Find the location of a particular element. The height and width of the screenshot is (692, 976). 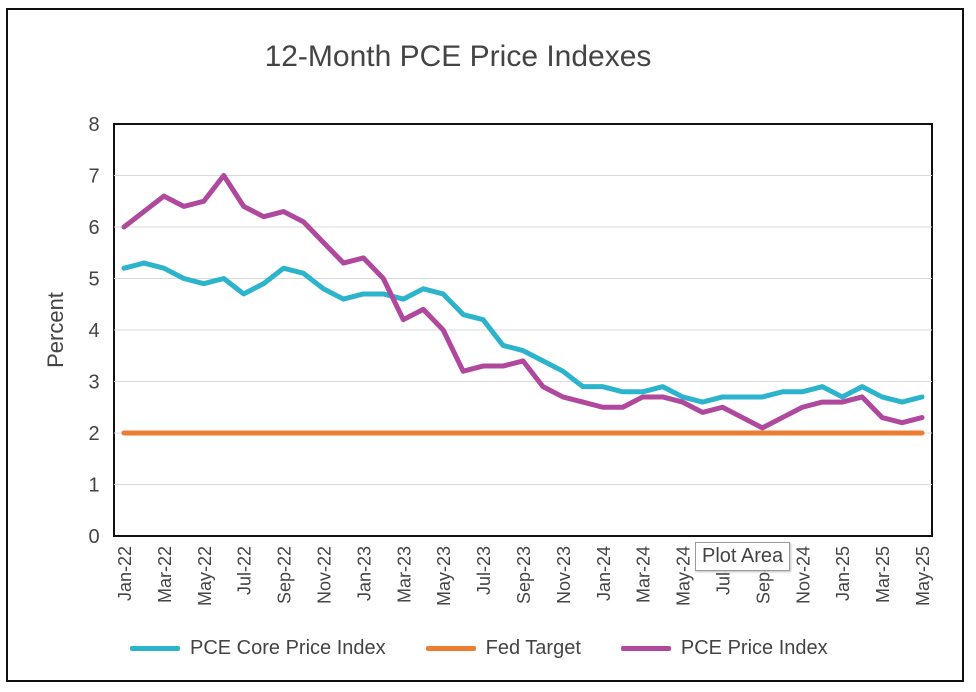

legend-label-pce: PCE Price Index is located at coordinates (754, 647).